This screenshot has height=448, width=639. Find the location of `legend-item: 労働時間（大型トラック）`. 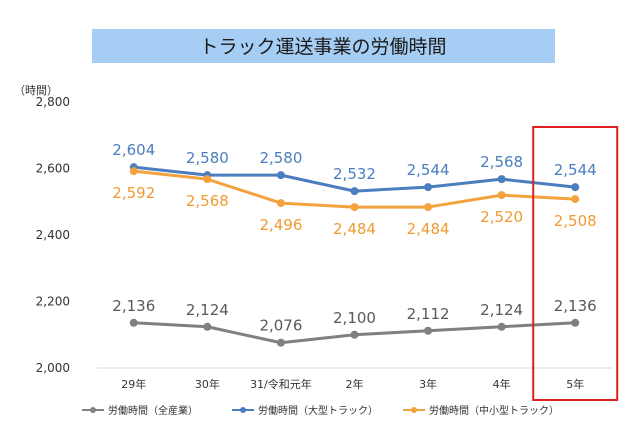

legend-item: 労働時間（大型トラック） is located at coordinates (305, 410).